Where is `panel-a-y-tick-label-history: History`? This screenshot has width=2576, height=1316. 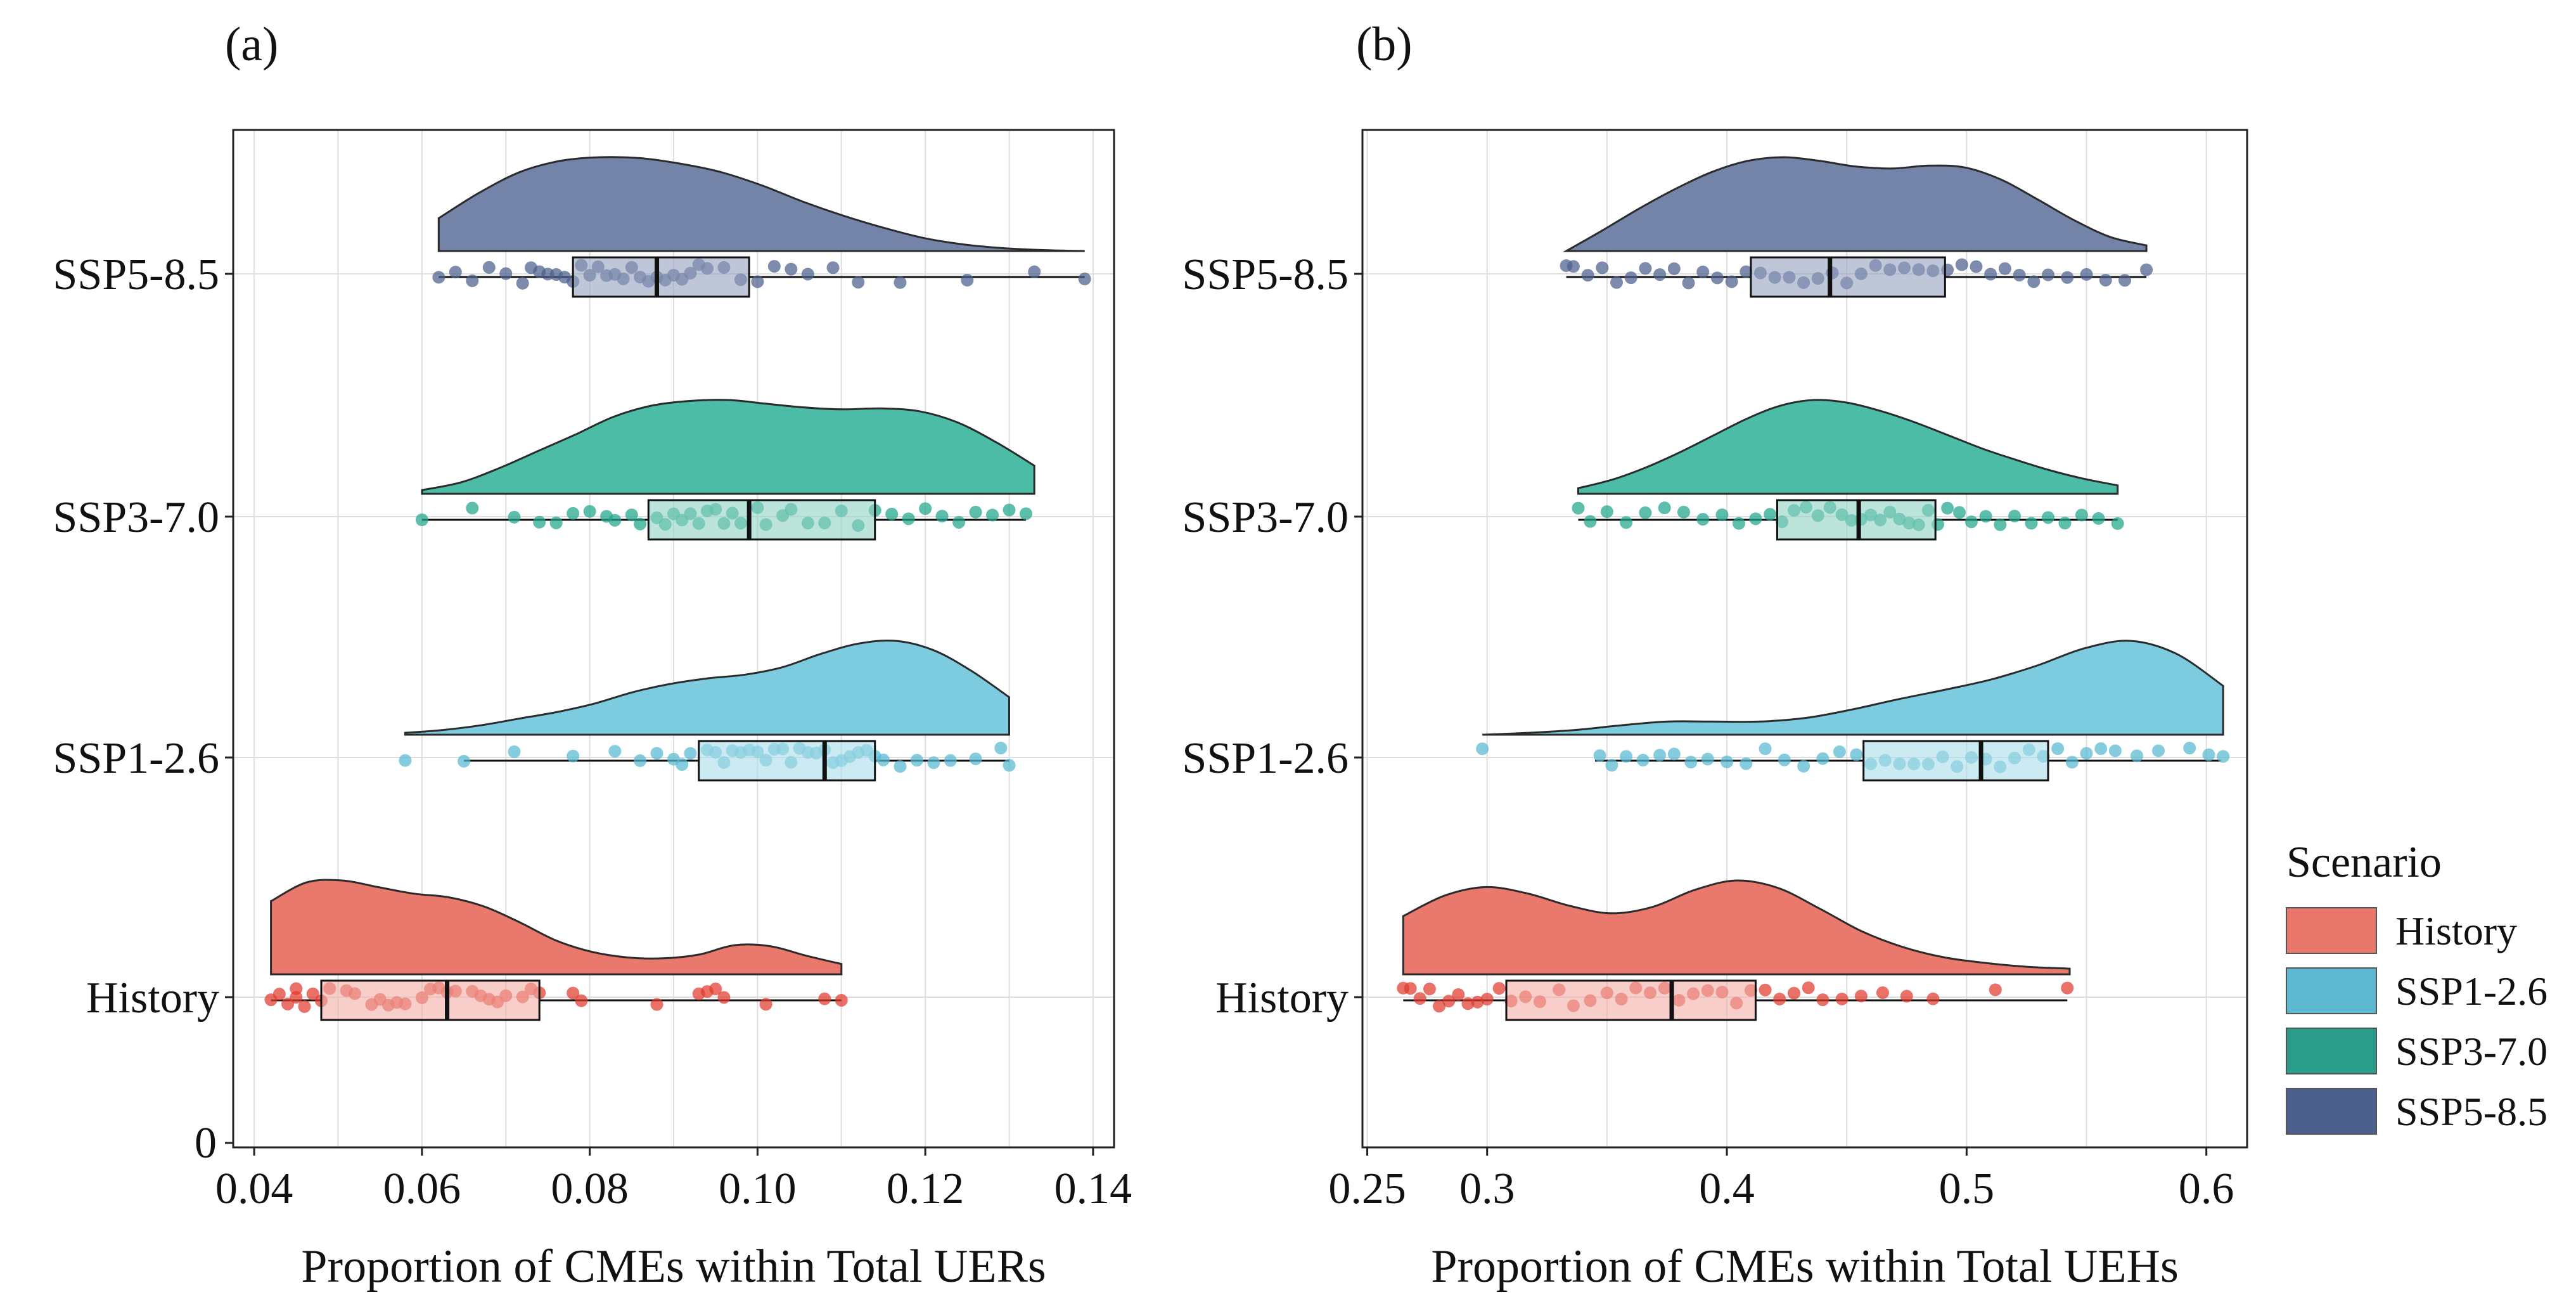
panel-a-y-tick-label-history: History is located at coordinates (152, 998).